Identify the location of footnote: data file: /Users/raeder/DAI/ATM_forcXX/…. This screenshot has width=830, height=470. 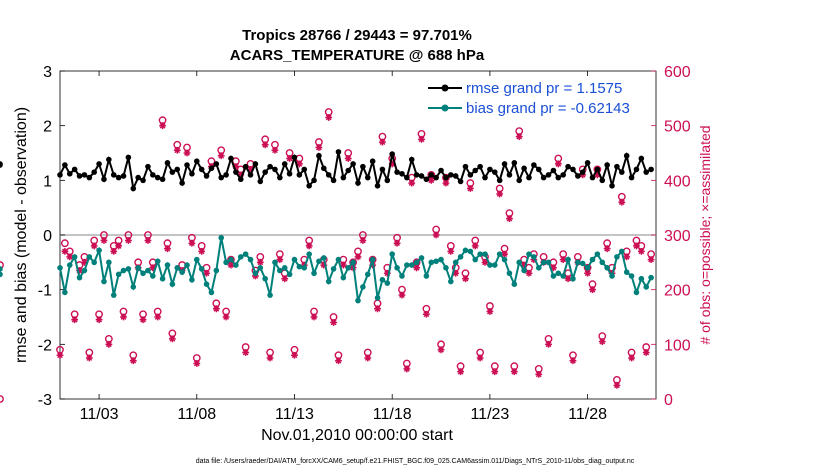
(415, 461).